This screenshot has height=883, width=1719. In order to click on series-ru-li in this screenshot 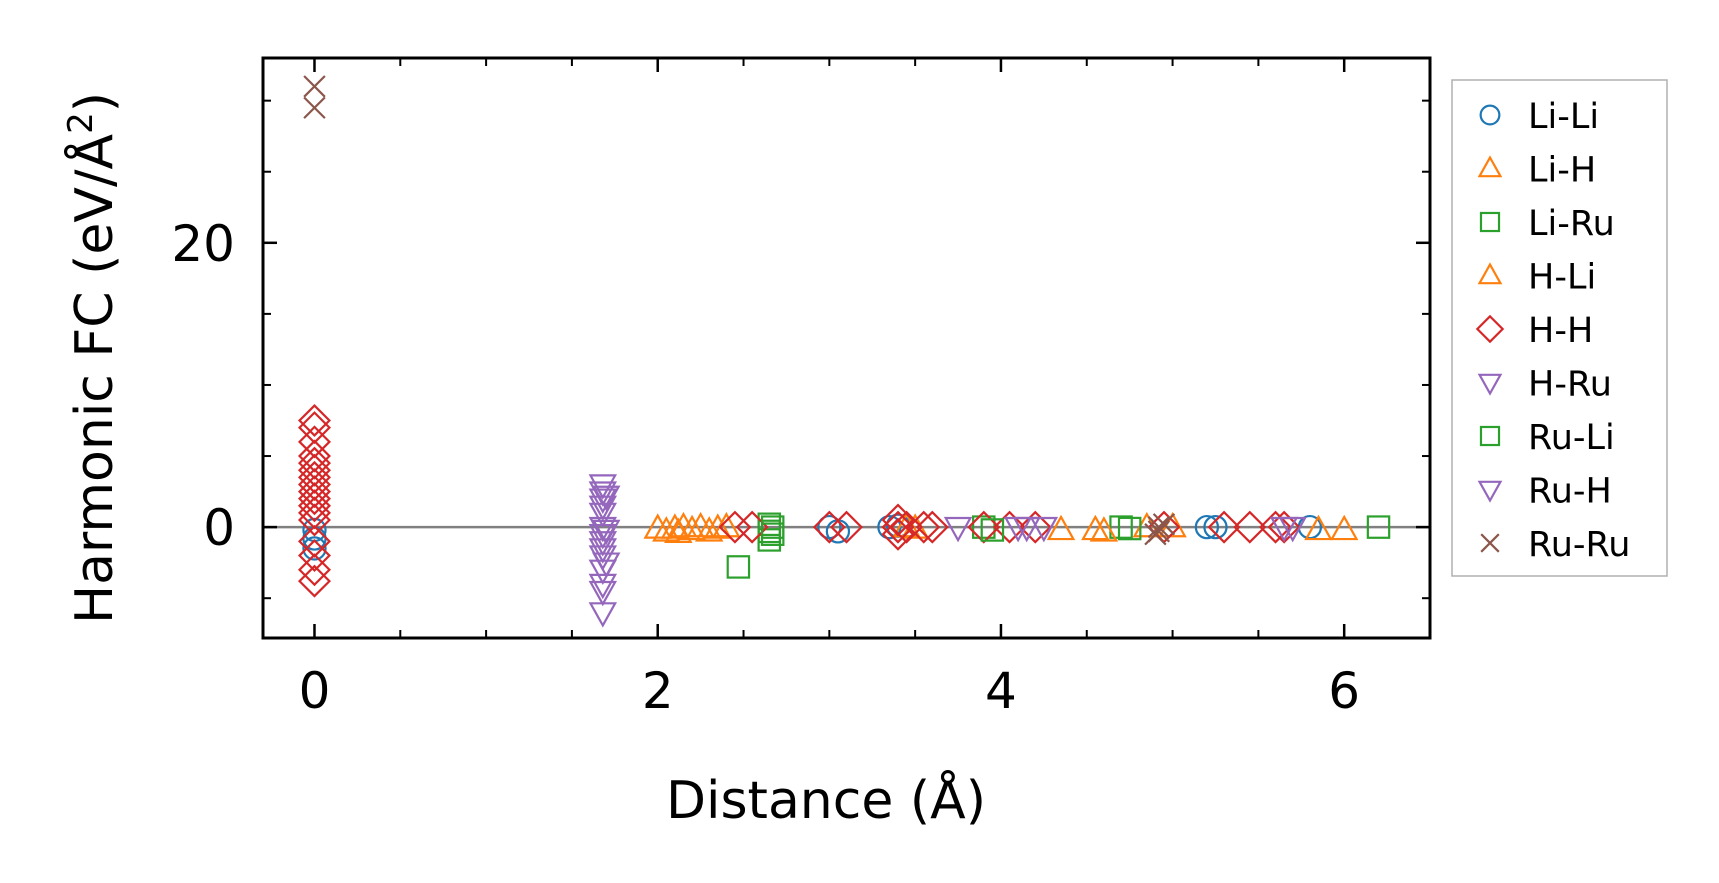, I will do `click(951, 530)`.